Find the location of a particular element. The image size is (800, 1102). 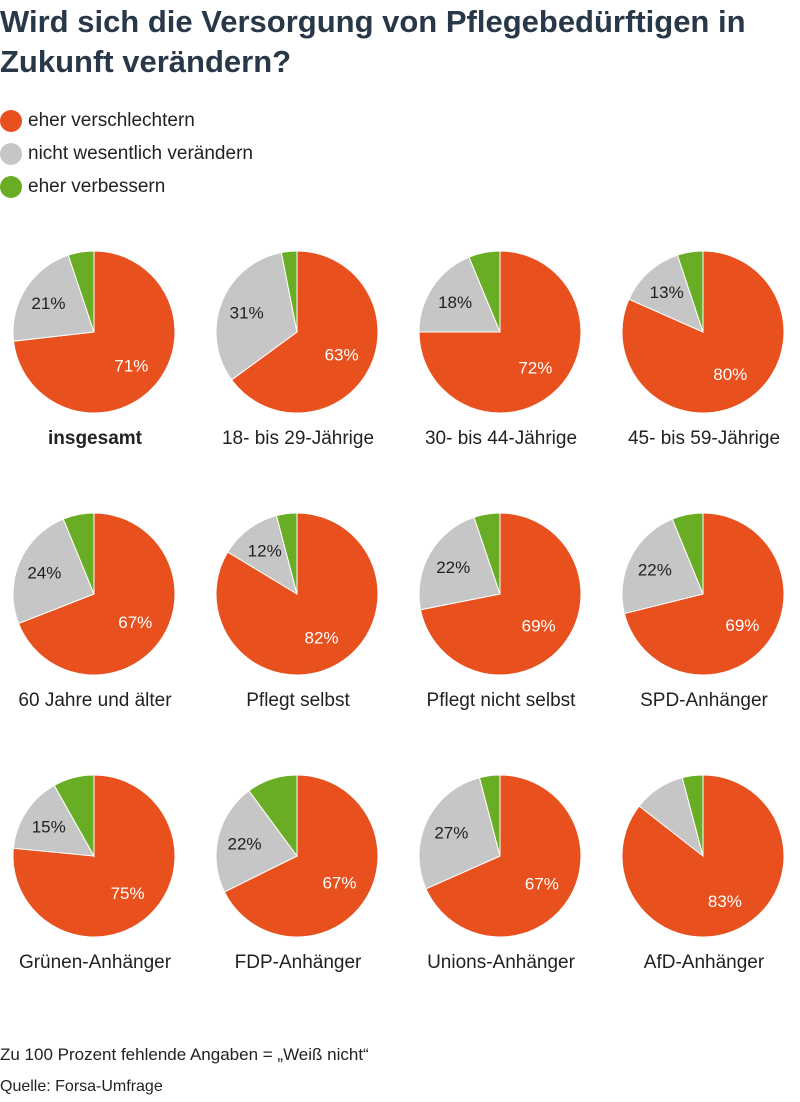

pie-data-label: 27% is located at coordinates (451, 833).